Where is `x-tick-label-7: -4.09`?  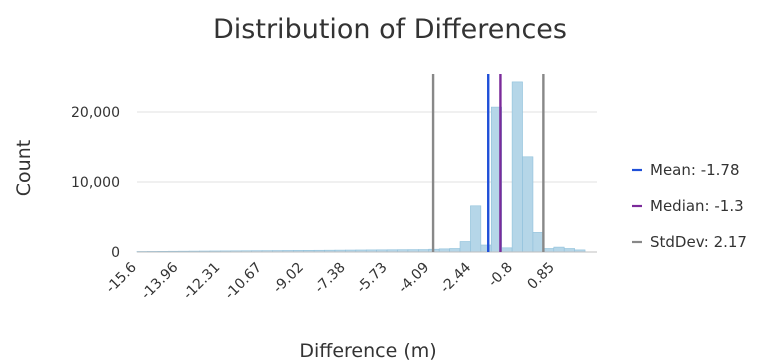 x-tick-label-7: -4.09 is located at coordinates (413, 278).